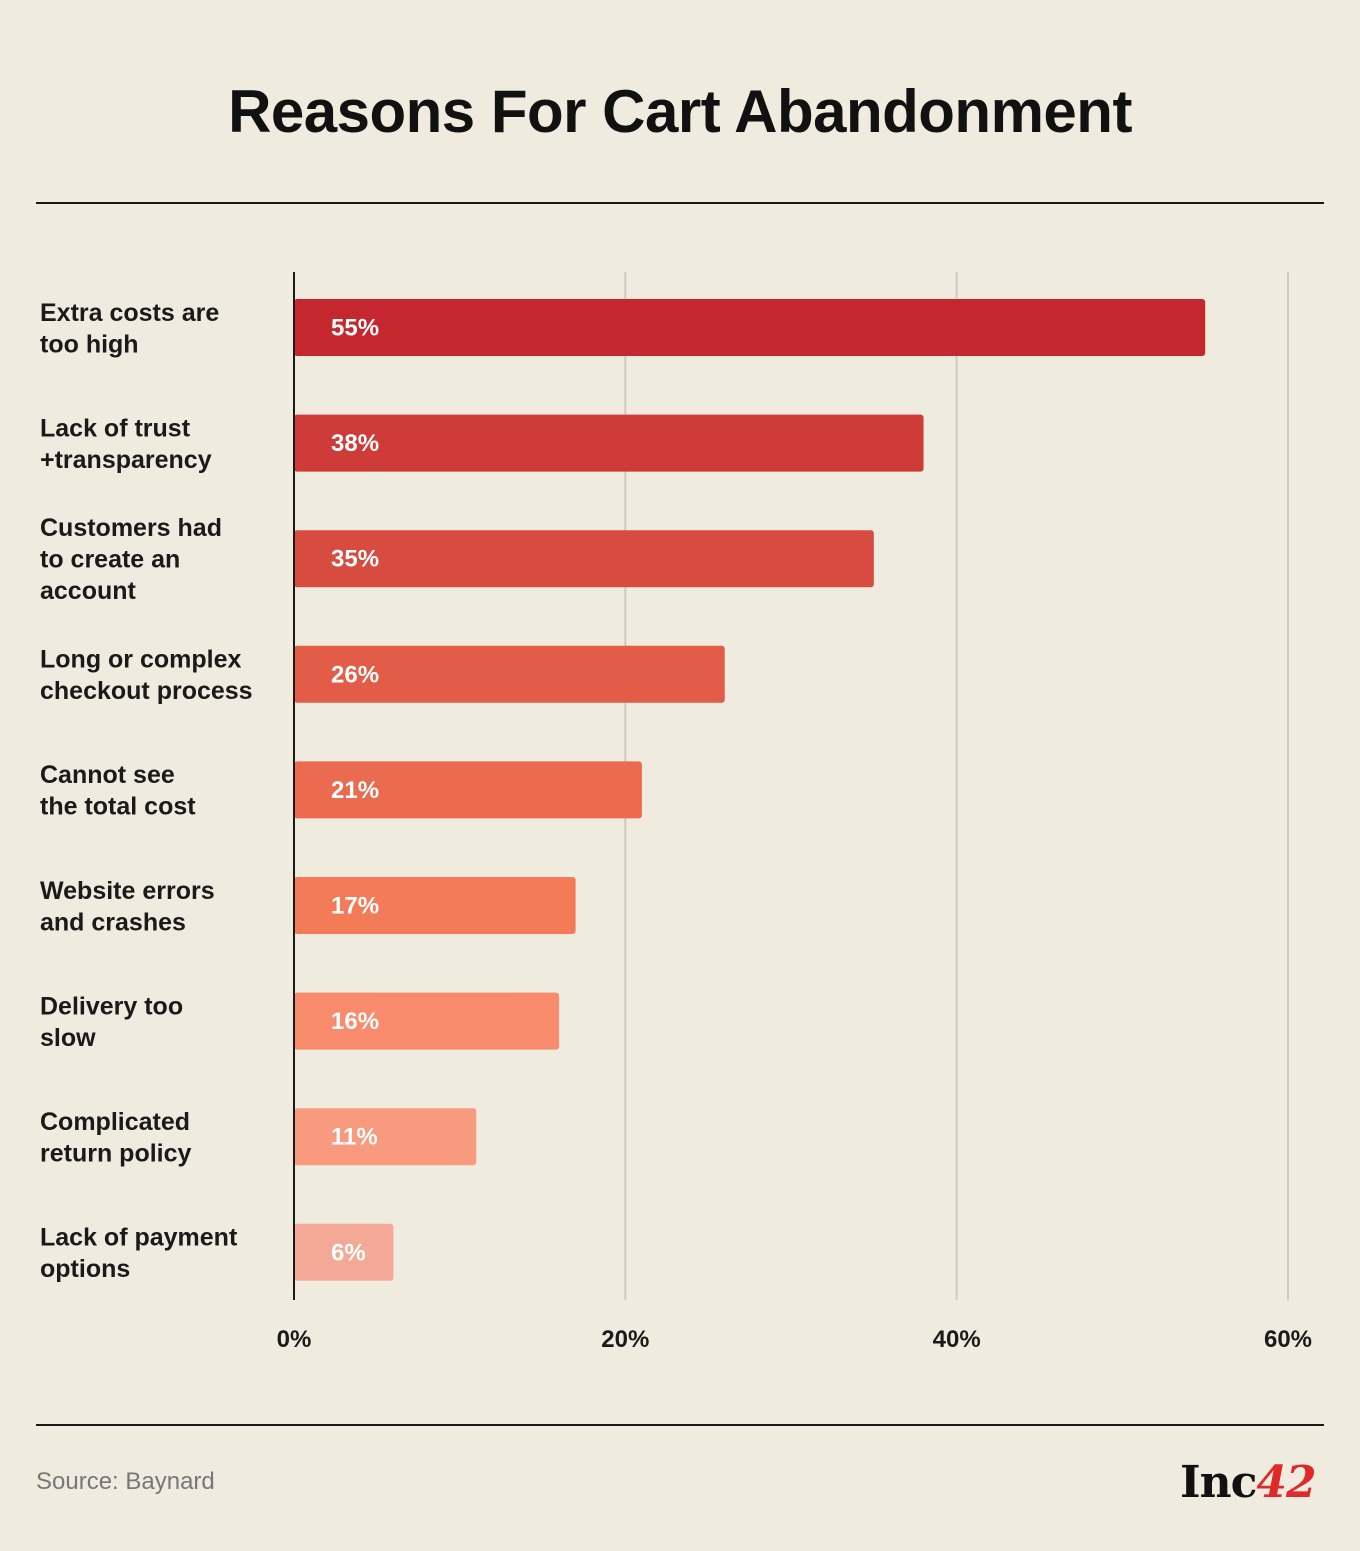 This screenshot has height=1551, width=1360. I want to click on source-note: Source: Baynard, so click(125, 1481).